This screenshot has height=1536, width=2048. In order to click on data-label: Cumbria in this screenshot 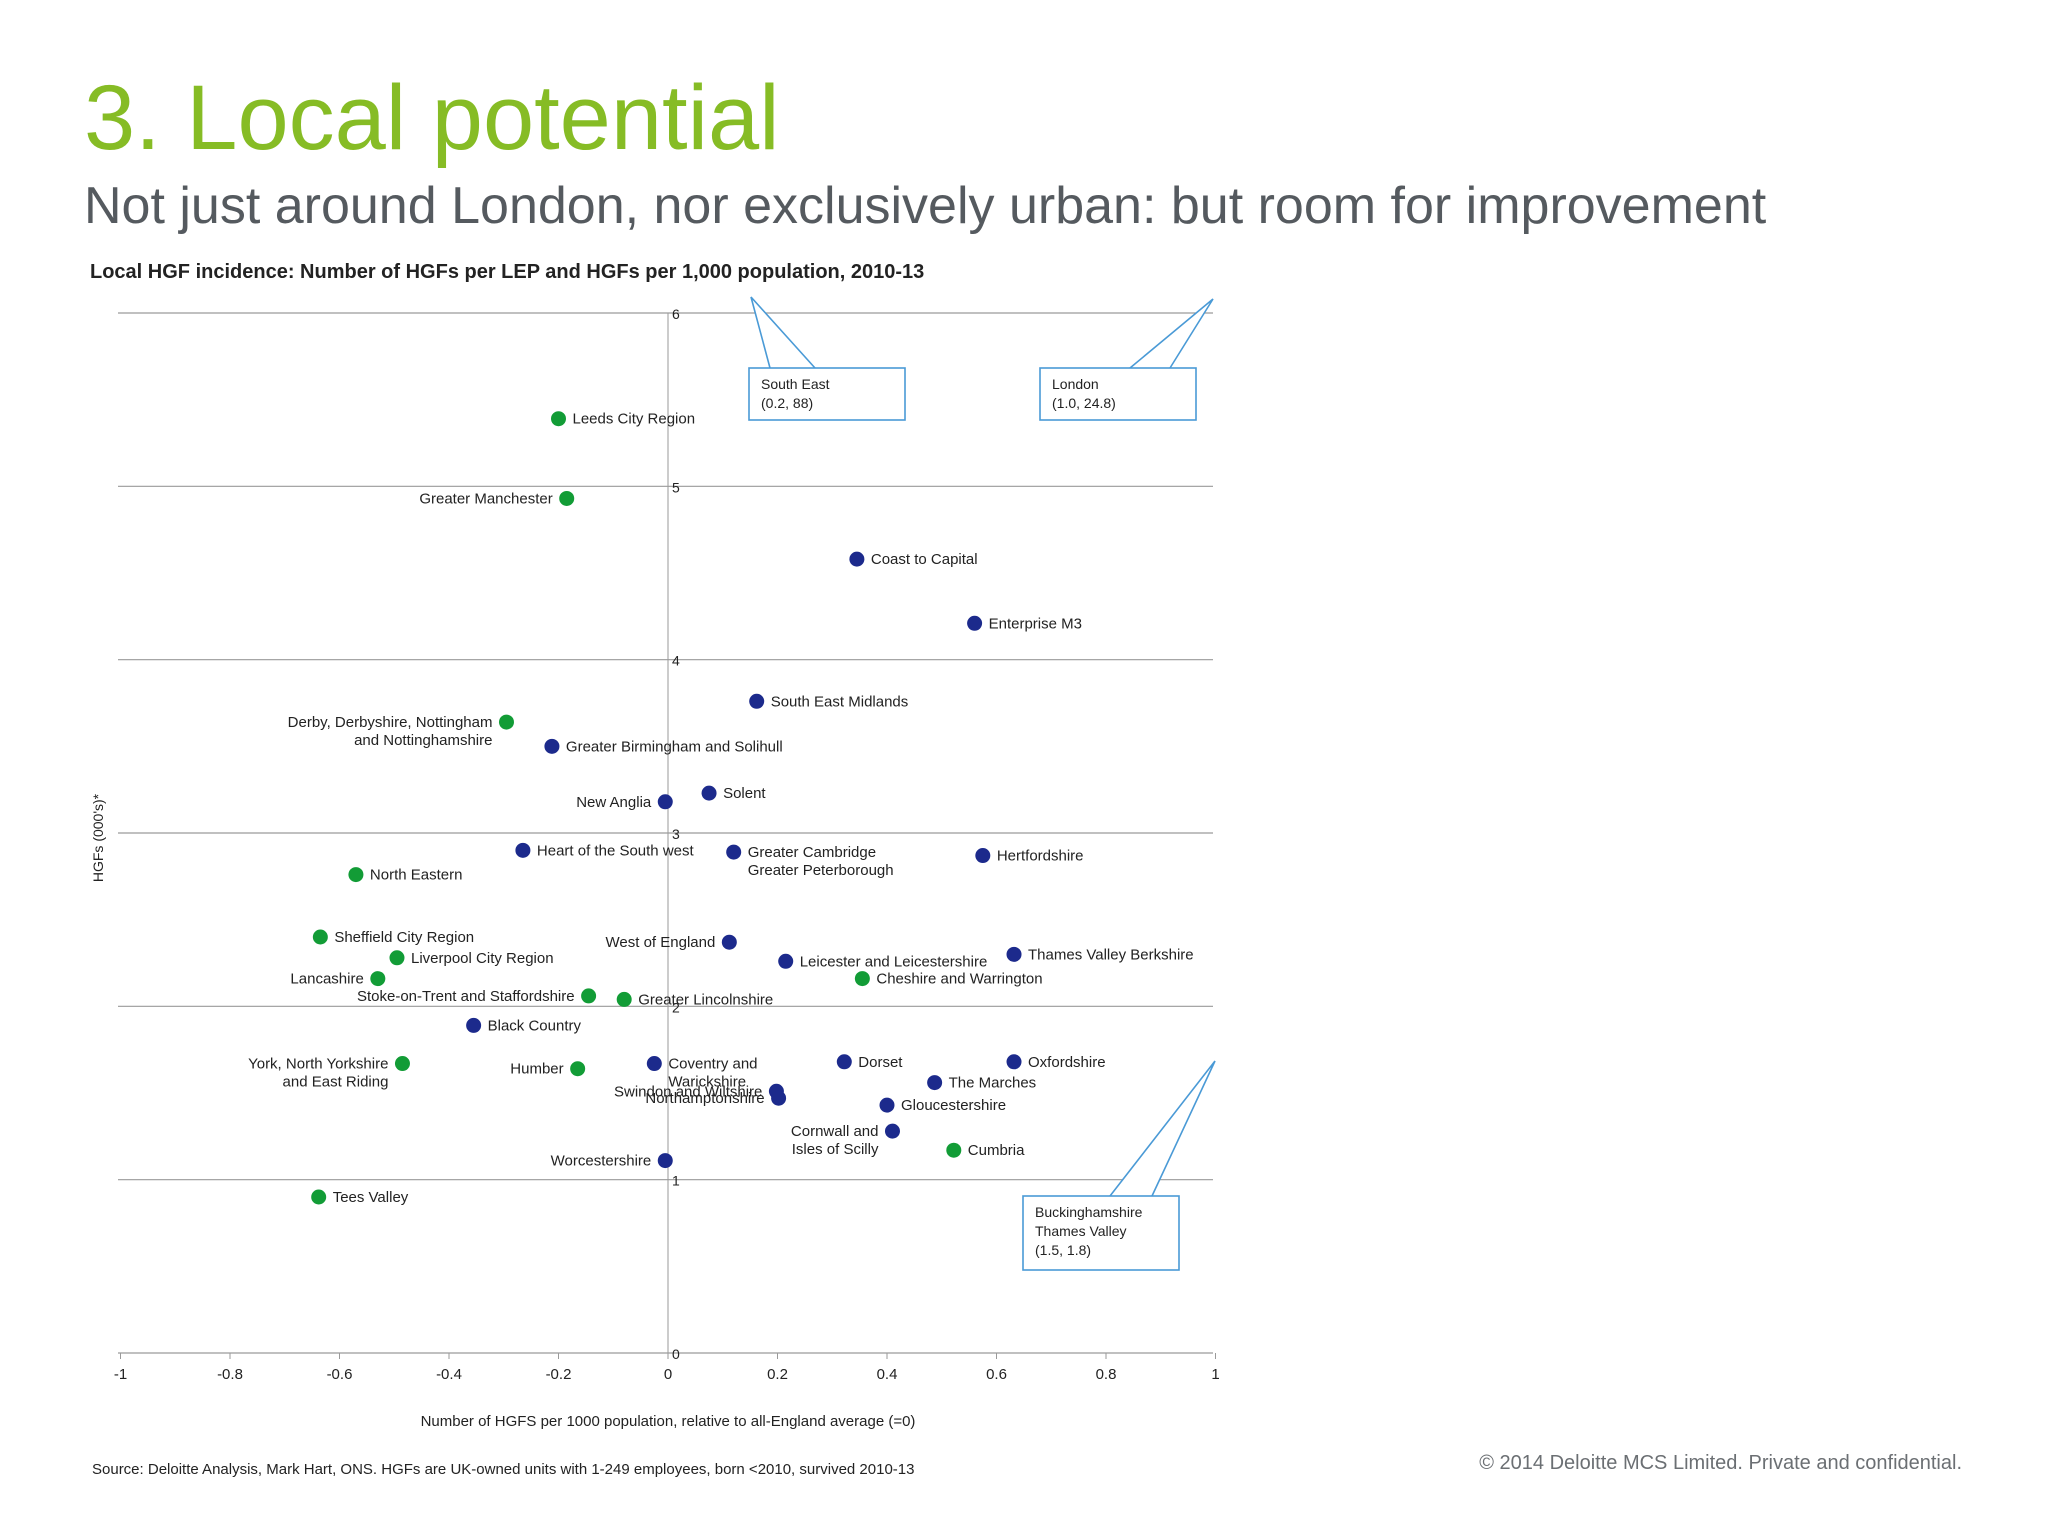, I will do `click(996, 1150)`.